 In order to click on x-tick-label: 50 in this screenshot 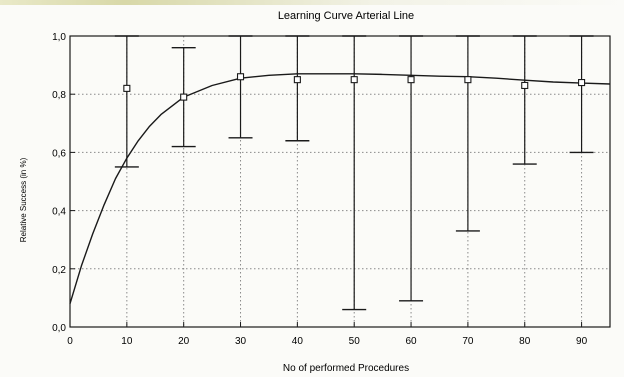, I will do `click(355, 341)`.